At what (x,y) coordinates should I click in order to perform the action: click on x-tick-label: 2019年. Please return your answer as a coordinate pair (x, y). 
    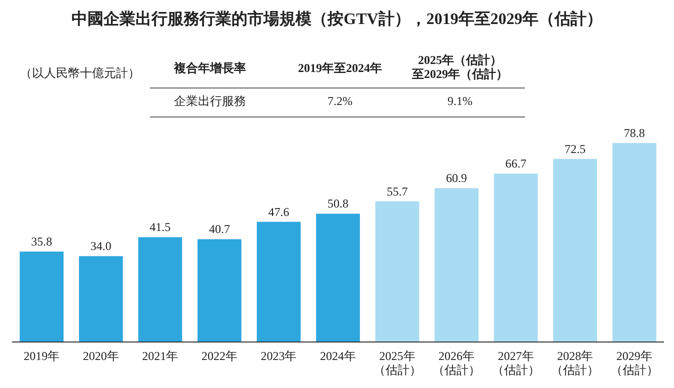
    Looking at the image, I should click on (42, 356).